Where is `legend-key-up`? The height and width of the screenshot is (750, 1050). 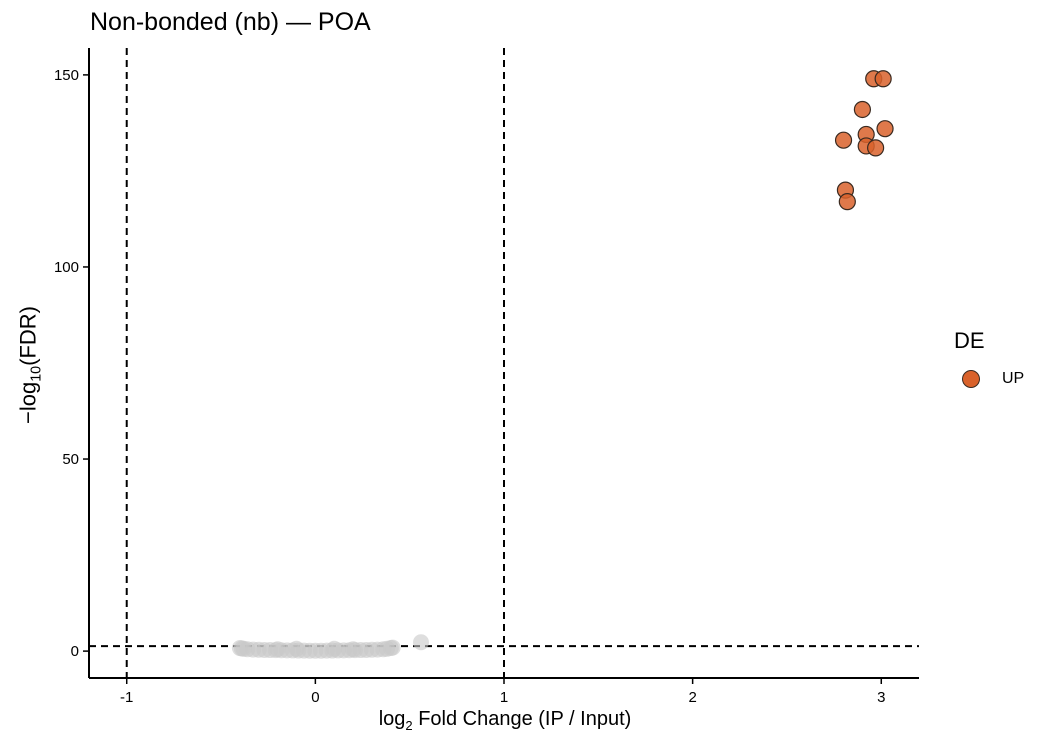
legend-key-up is located at coordinates (971, 379).